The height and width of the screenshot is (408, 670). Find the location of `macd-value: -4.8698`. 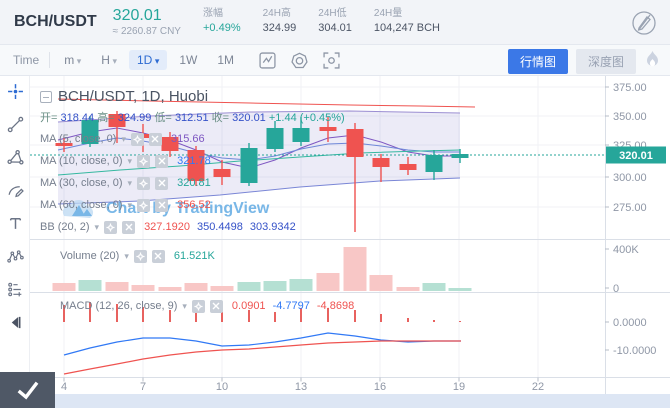

macd-value: -4.8698 is located at coordinates (335, 306).